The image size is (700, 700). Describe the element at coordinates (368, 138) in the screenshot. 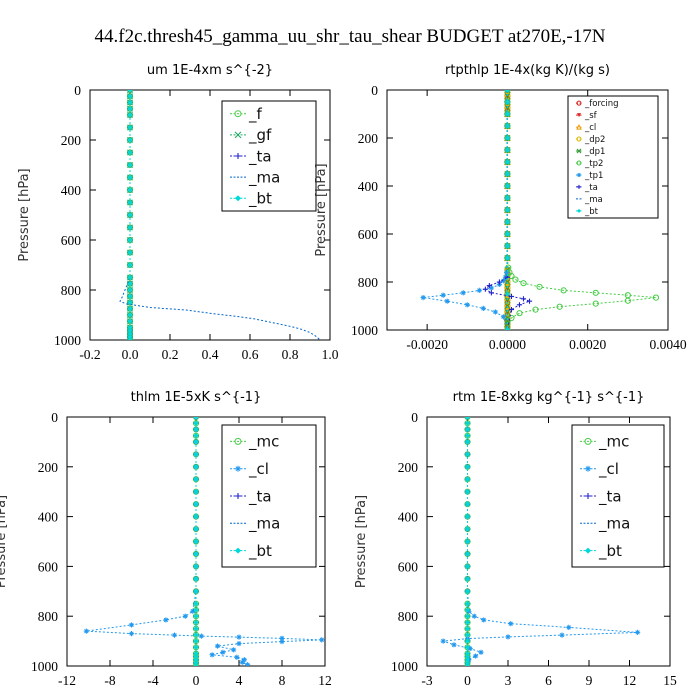

I see `y-tick-label: 200` at that location.